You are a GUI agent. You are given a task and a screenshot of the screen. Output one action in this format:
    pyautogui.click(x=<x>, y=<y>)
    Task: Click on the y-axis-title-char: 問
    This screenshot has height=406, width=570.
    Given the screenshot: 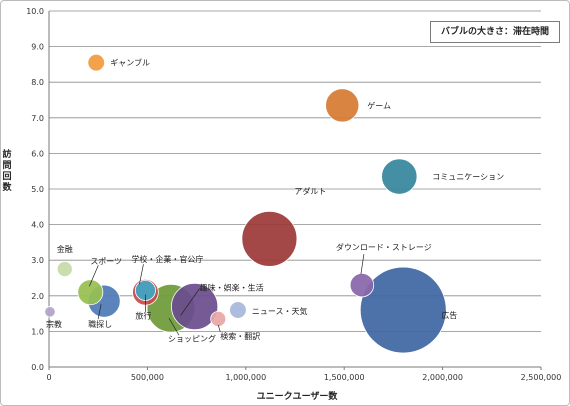 What is the action you would take?
    pyautogui.click(x=7, y=166)
    